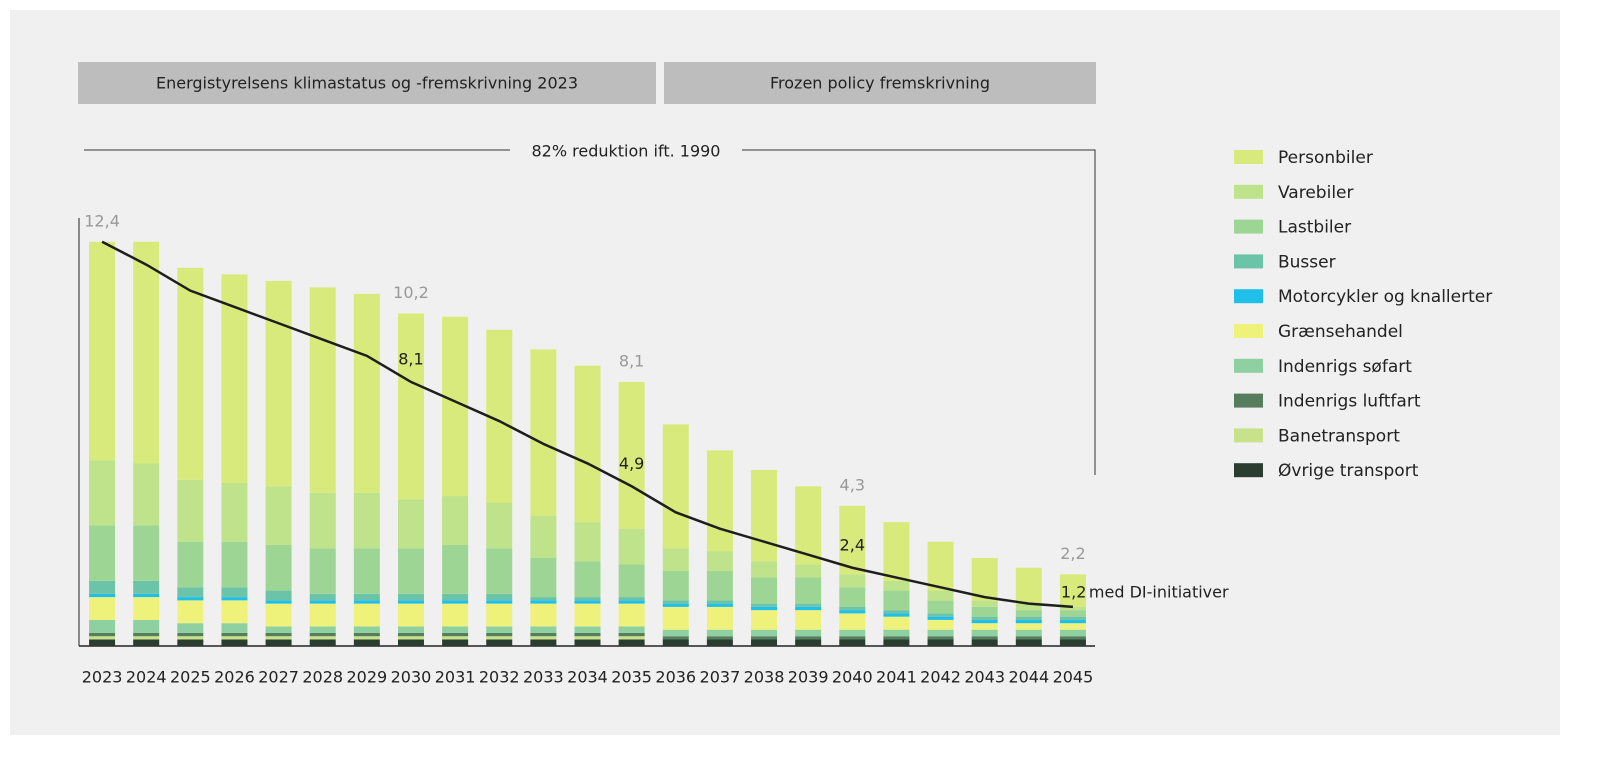 This screenshot has width=1619, height=762. Describe the element at coordinates (1348, 471) in the screenshot. I see `legend-label: Øvrige transport` at that location.